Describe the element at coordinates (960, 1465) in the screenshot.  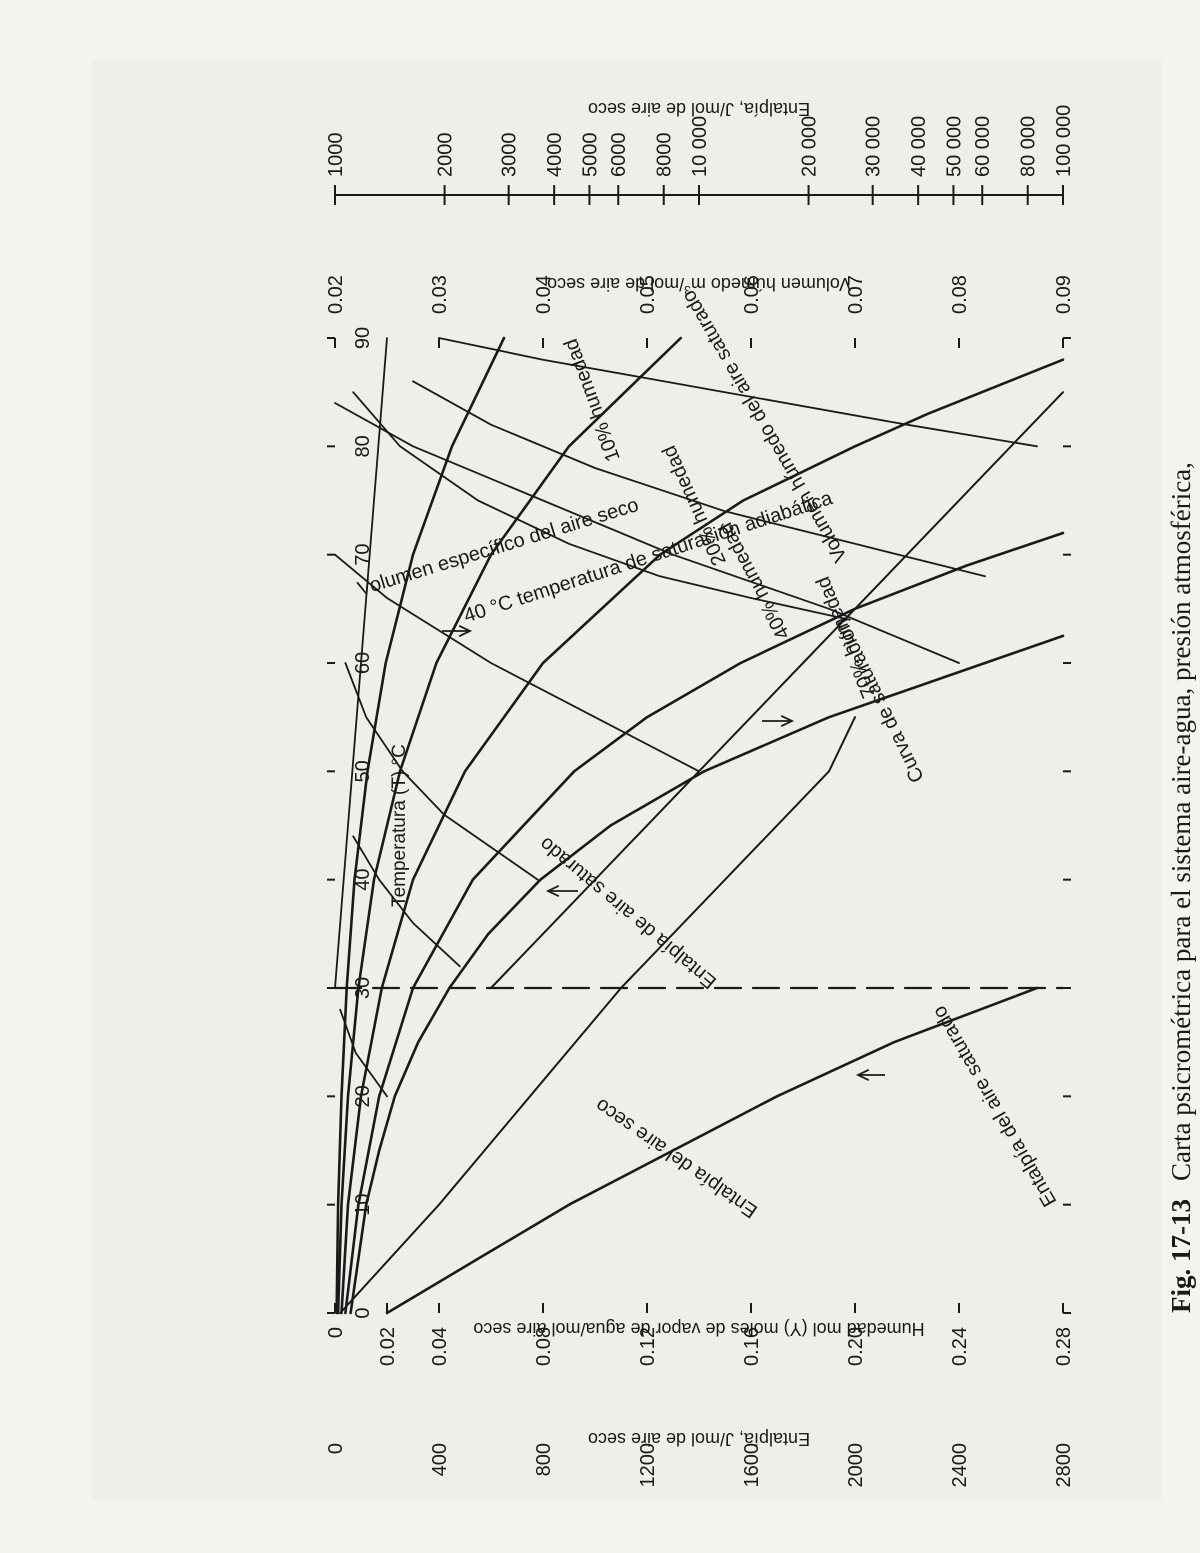
I see `enthalpy-left-tick-label-6: 2400` at that location.